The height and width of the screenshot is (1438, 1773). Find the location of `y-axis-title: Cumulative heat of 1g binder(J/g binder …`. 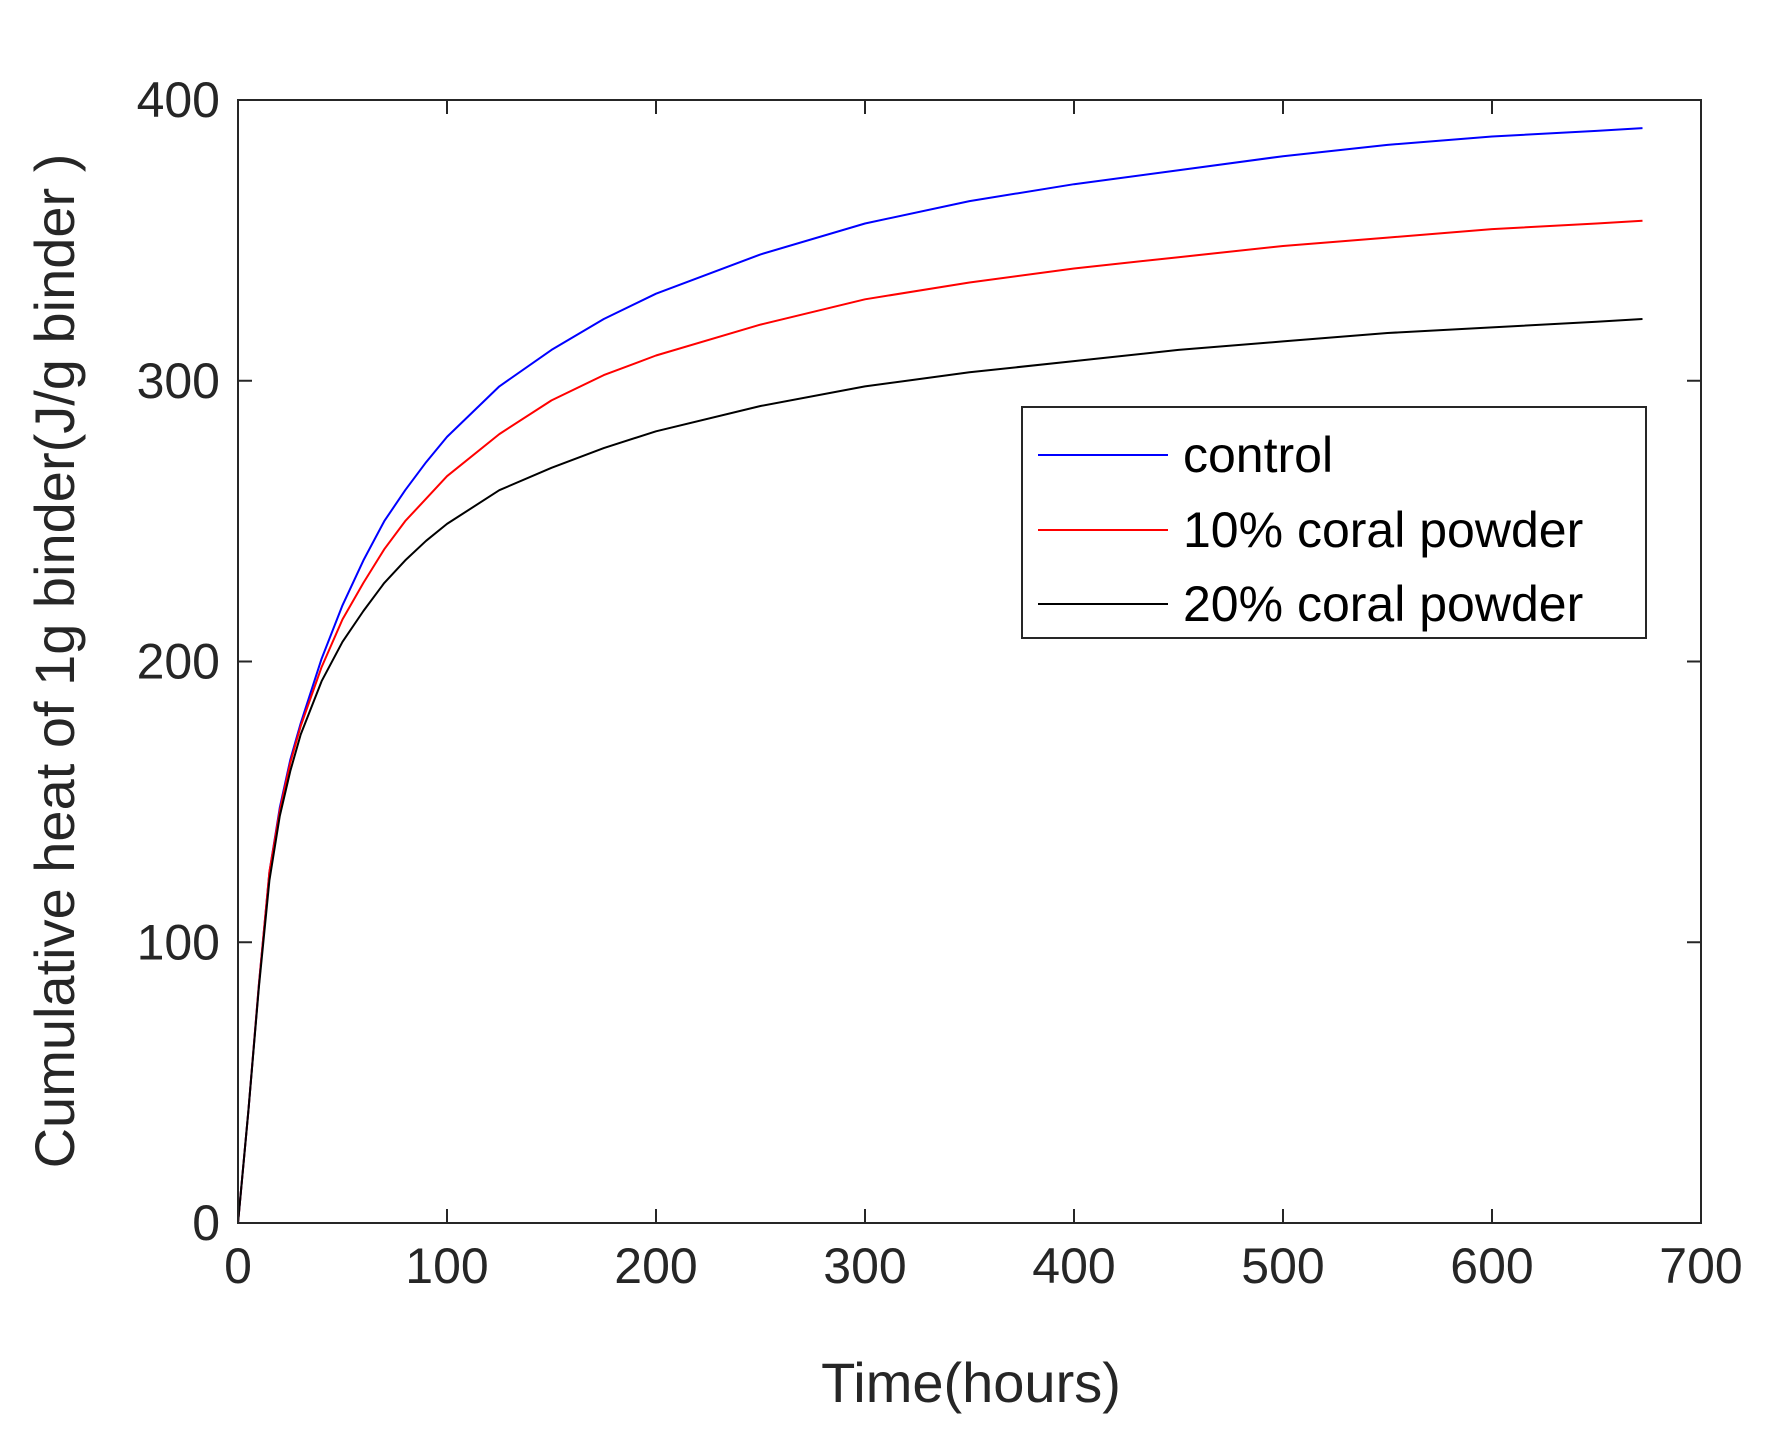

y-axis-title: Cumulative heat of 1g binder(J/g binder … is located at coordinates (54, 661).